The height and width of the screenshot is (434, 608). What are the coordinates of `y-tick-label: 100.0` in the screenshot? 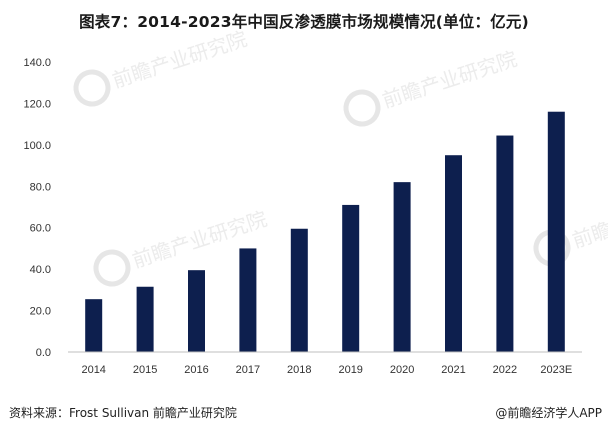 It's located at (37, 146).